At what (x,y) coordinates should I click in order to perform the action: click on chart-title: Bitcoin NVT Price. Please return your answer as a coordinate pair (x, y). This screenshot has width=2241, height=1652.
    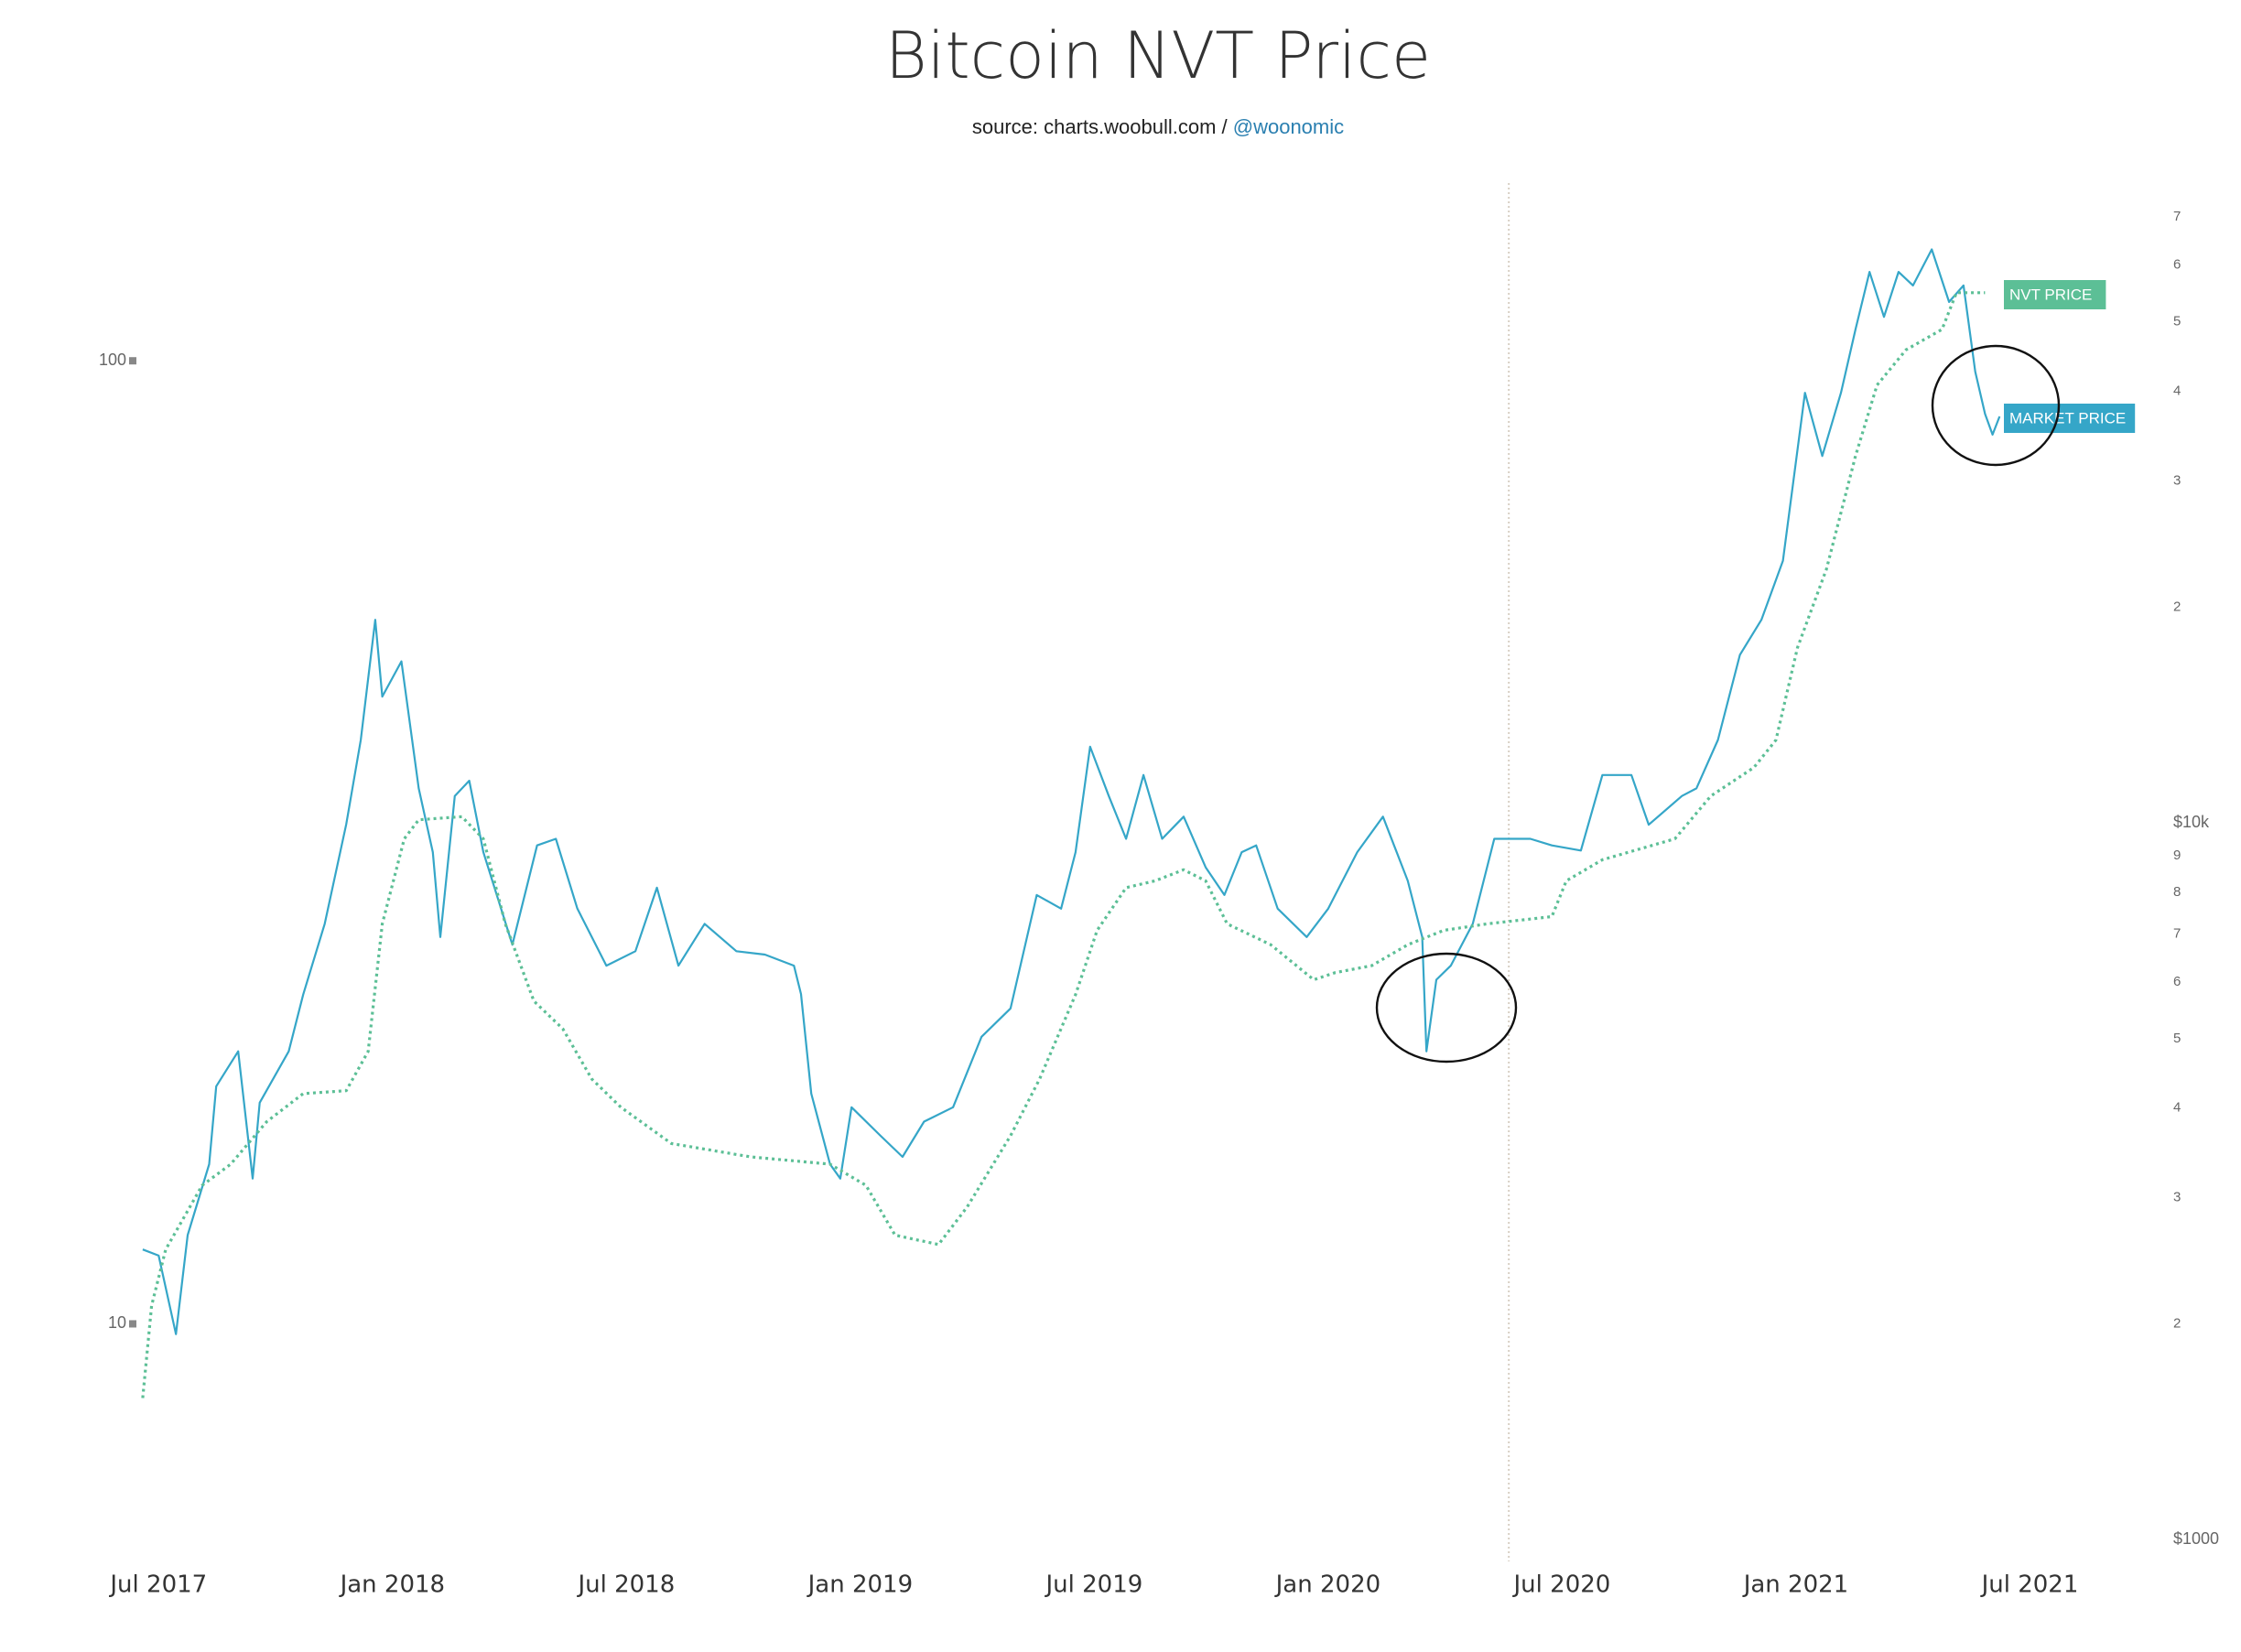
    Looking at the image, I should click on (1158, 55).